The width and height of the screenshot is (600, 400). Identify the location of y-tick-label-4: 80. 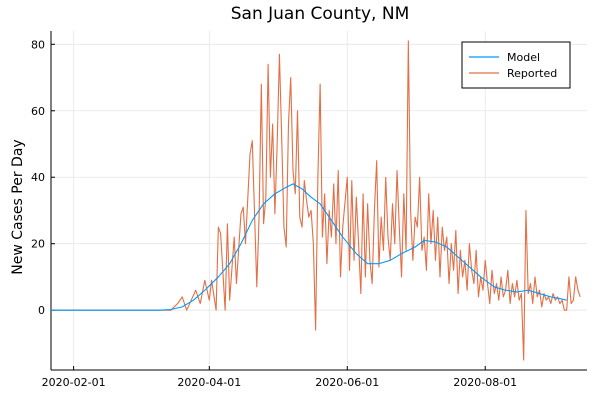
(38, 44).